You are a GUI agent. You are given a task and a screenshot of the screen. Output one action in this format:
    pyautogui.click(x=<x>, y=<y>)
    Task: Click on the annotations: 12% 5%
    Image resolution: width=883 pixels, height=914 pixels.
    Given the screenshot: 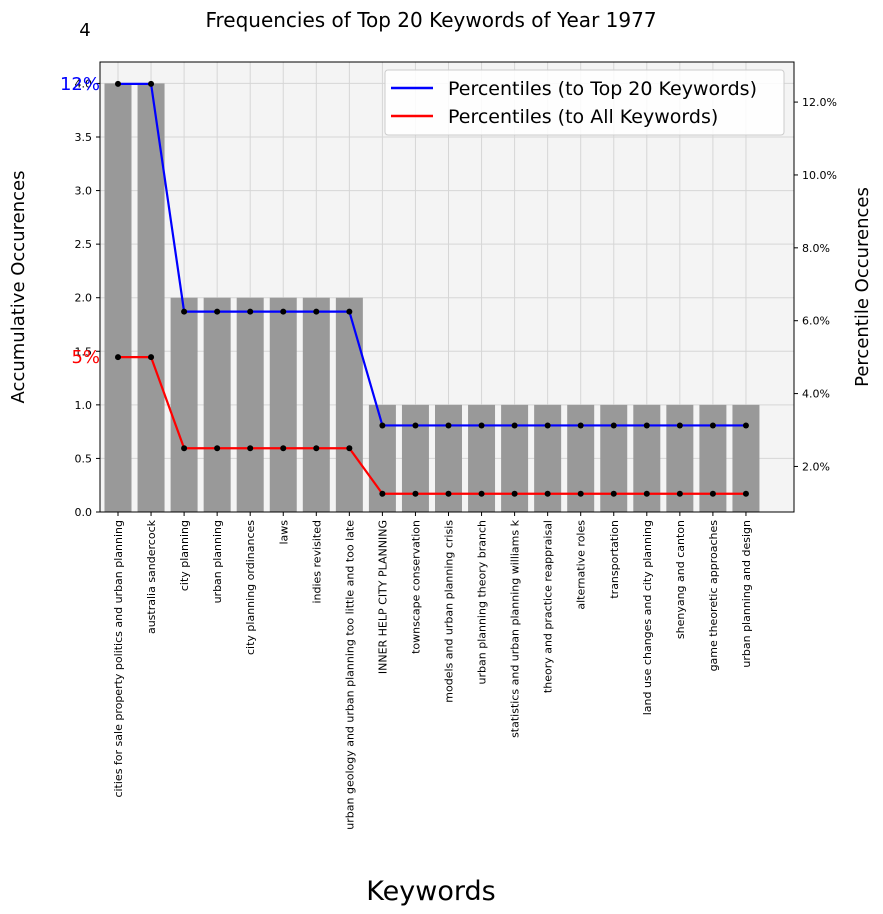 What is the action you would take?
    pyautogui.click(x=80, y=221)
    